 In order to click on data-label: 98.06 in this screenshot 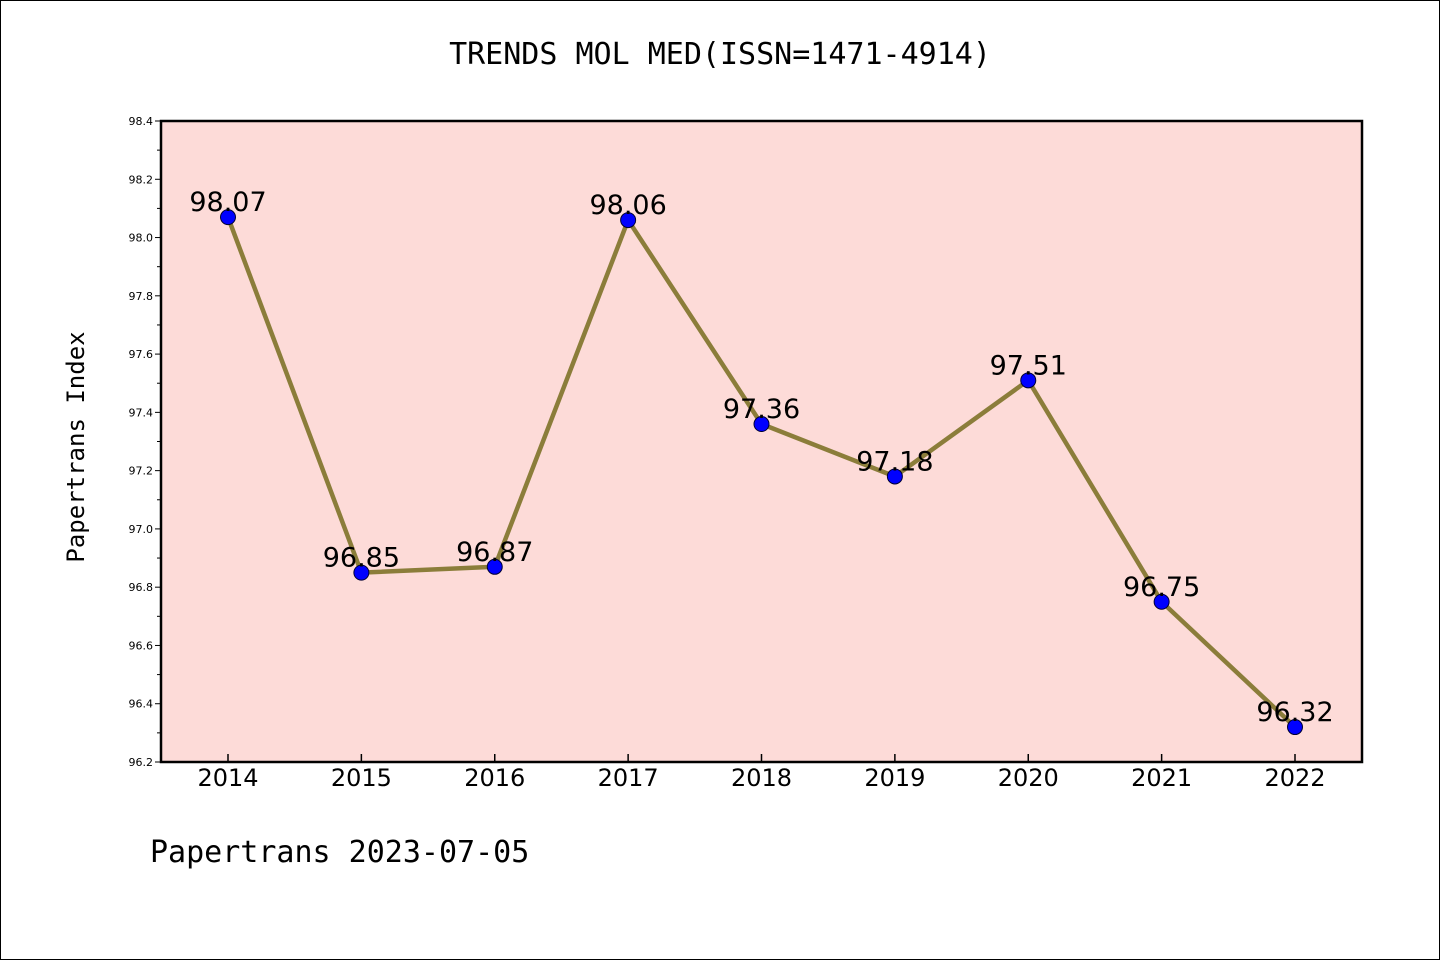, I will do `click(627, 205)`.